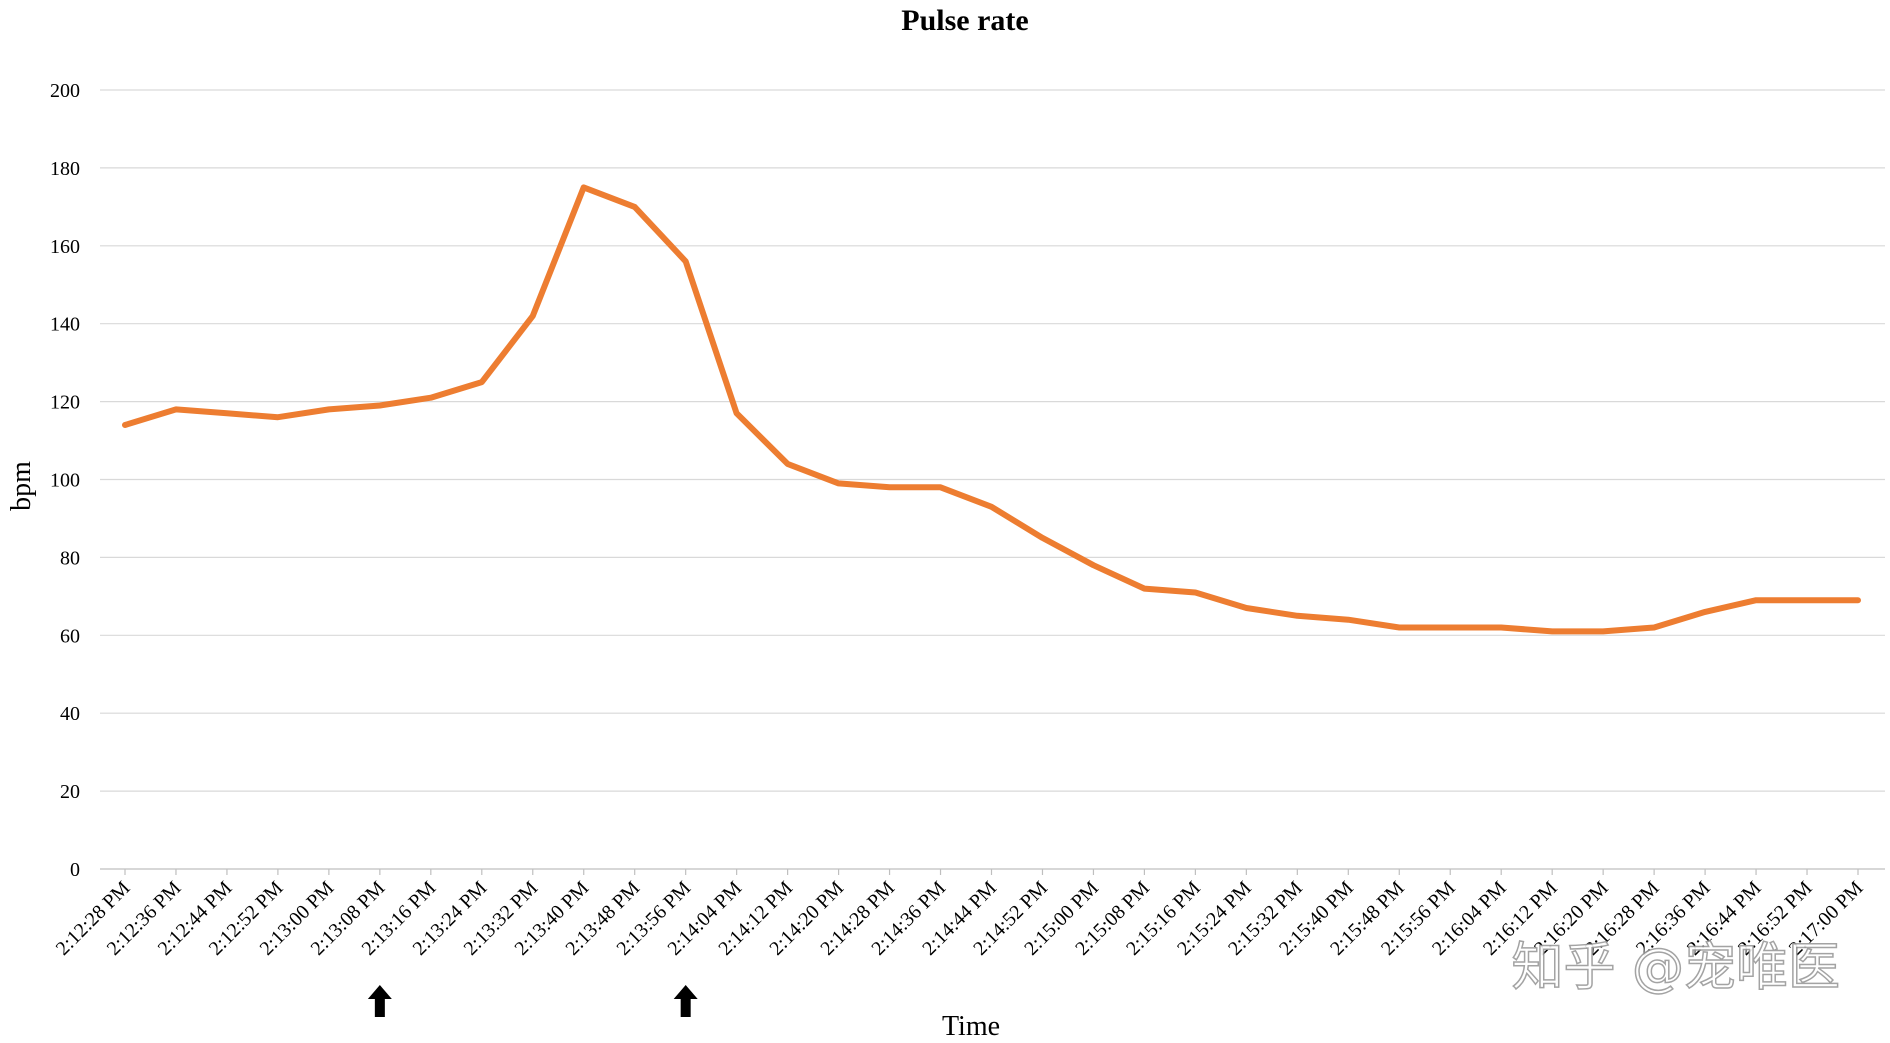  What do you see at coordinates (65, 169) in the screenshot?
I see `y-tick-label: 180` at bounding box center [65, 169].